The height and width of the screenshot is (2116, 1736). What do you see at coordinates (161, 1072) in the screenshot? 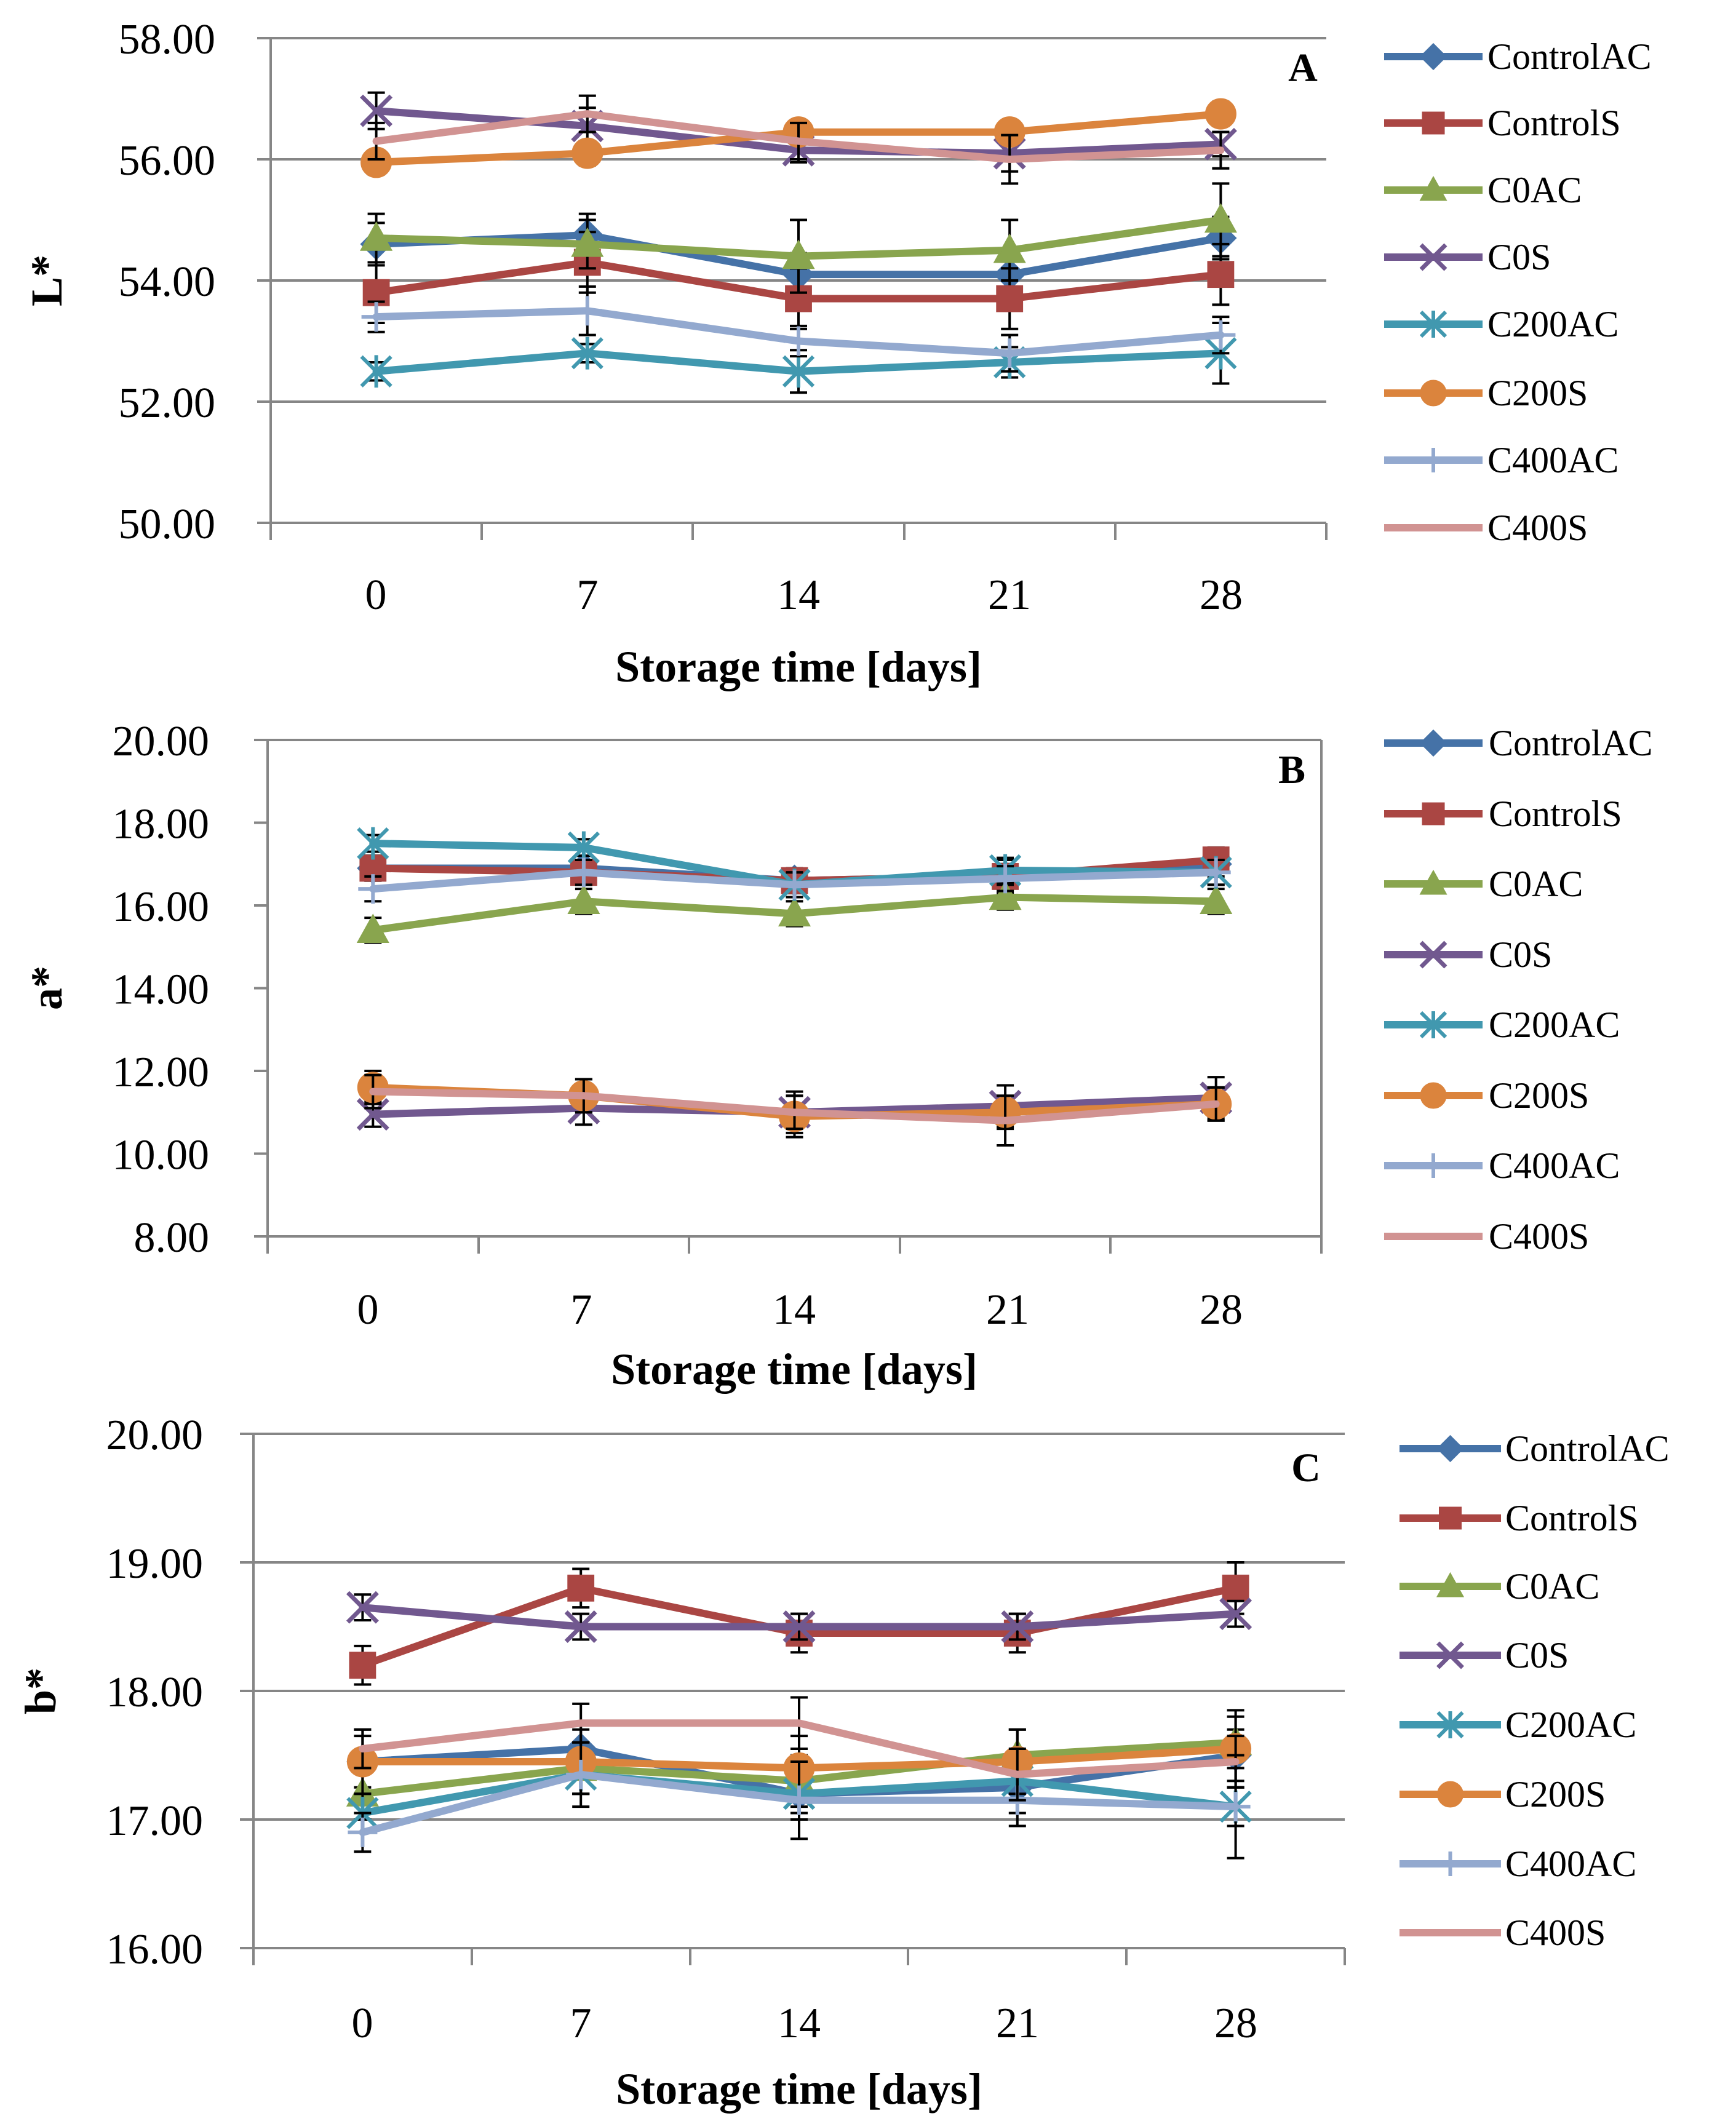
I see `y-tick-label: 12.00` at bounding box center [161, 1072].